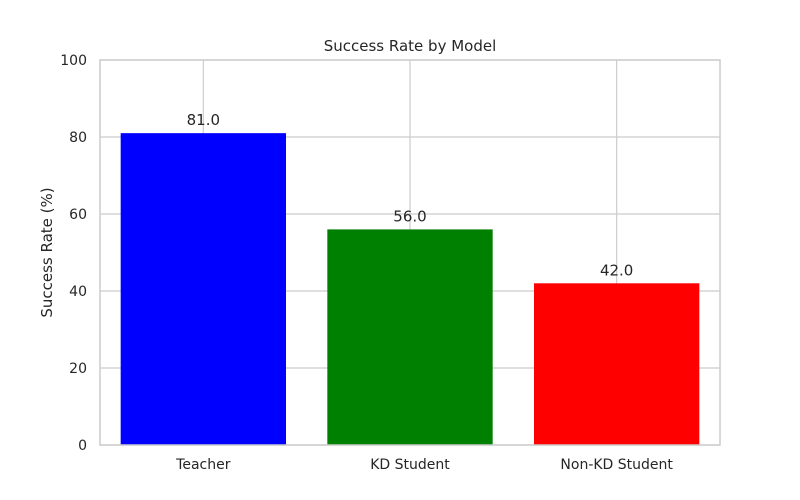 Image resolution: width=800 pixels, height=500 pixels. What do you see at coordinates (203, 465) in the screenshot?
I see `x-tick-label: Teacher` at bounding box center [203, 465].